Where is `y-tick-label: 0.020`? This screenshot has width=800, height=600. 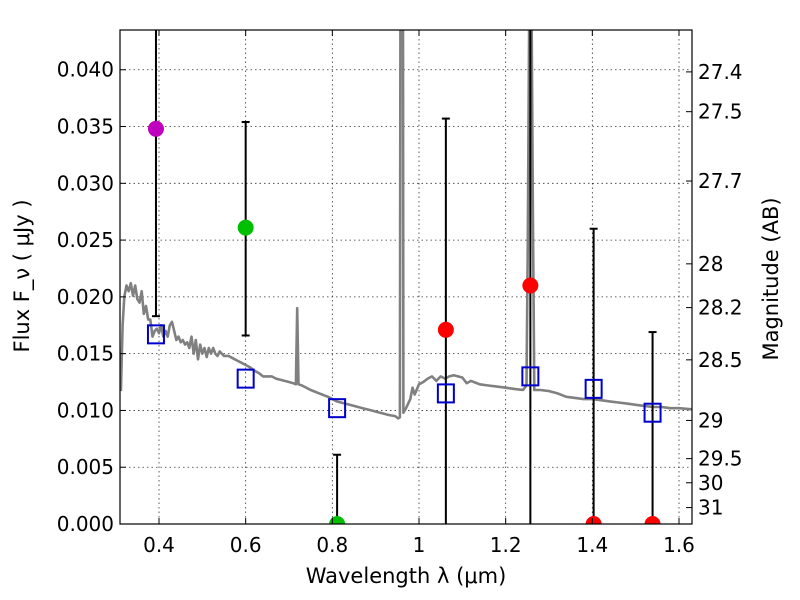 y-tick-label: 0.020 is located at coordinates (85, 297).